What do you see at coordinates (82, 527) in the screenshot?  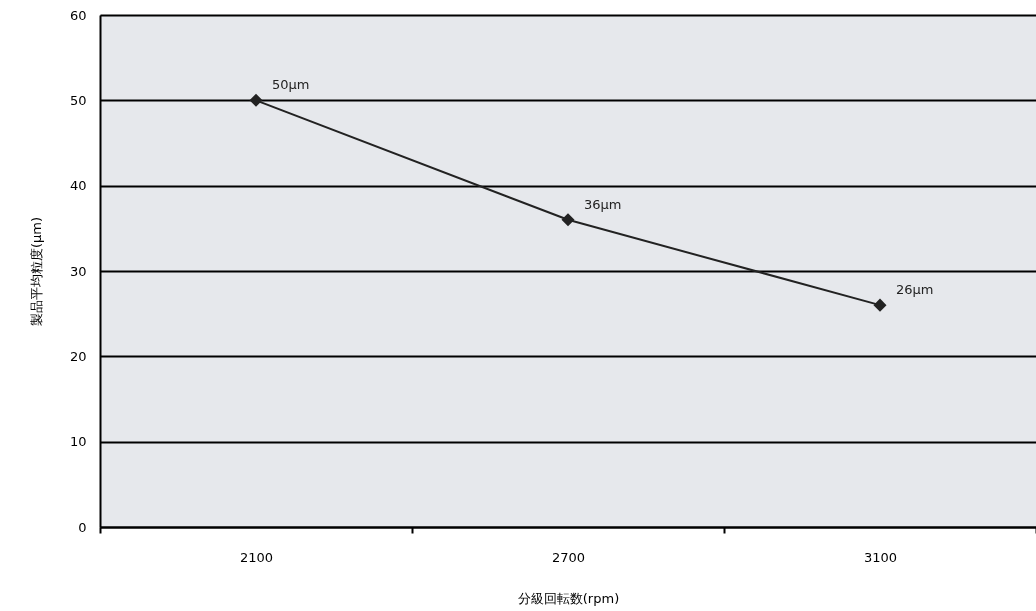 I see `y-tick-label: 0` at bounding box center [82, 527].